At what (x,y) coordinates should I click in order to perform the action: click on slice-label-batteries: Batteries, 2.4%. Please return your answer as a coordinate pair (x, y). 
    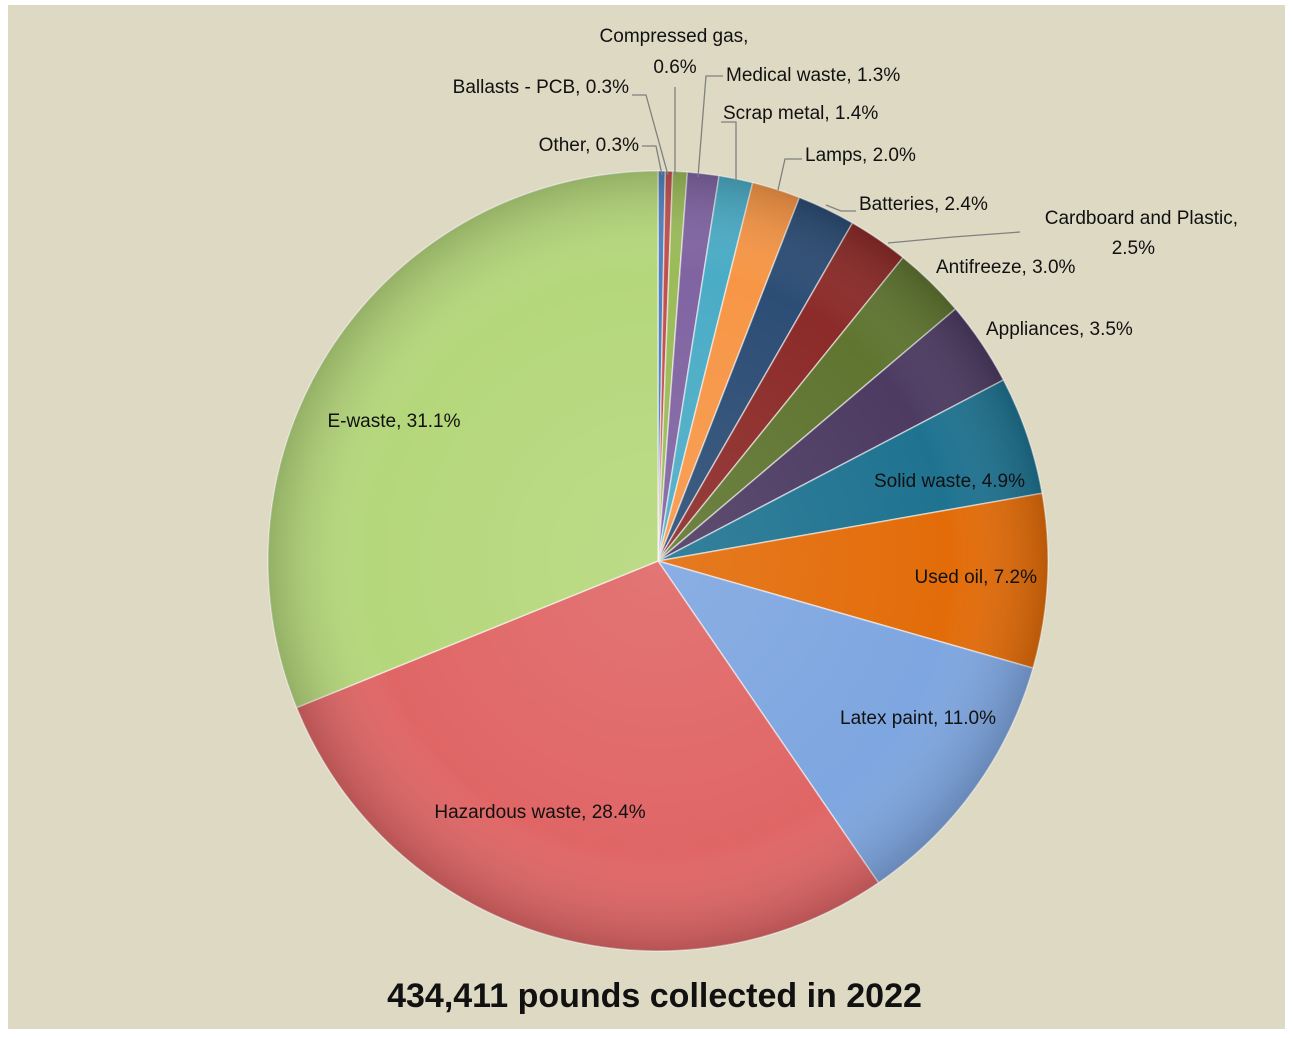
    Looking at the image, I should click on (923, 204).